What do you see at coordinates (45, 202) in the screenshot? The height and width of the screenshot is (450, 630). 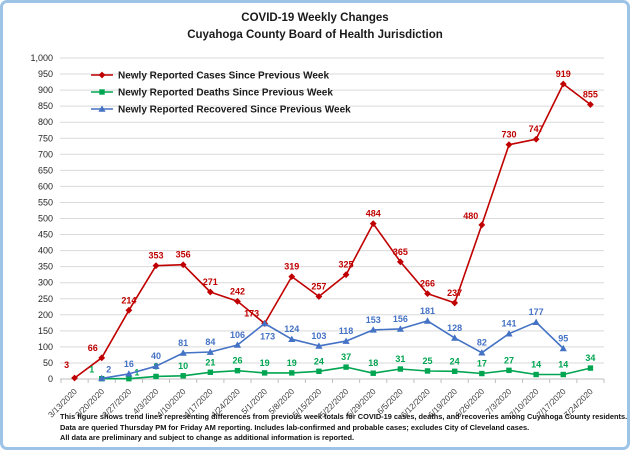 I see `y-axis-tick-label: 550` at bounding box center [45, 202].